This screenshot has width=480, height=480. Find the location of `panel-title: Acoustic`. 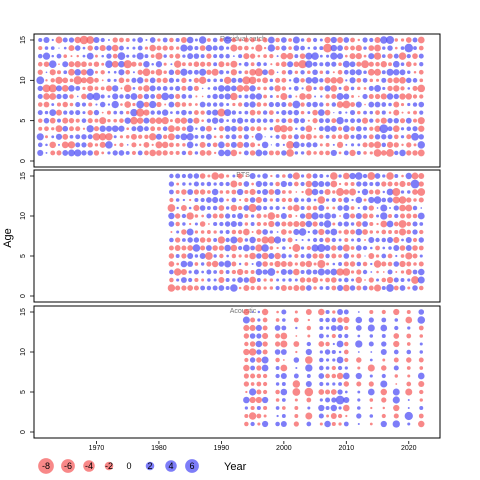

panel-title: Acoustic is located at coordinates (243, 311).